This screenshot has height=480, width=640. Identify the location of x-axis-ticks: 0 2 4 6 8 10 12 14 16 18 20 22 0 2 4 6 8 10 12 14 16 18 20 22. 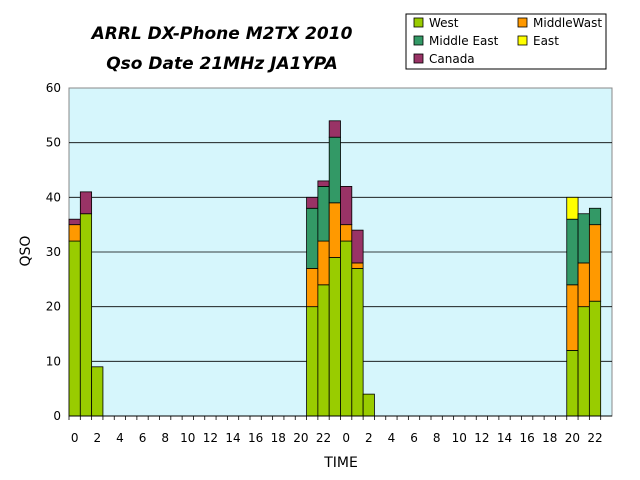
(335, 430).